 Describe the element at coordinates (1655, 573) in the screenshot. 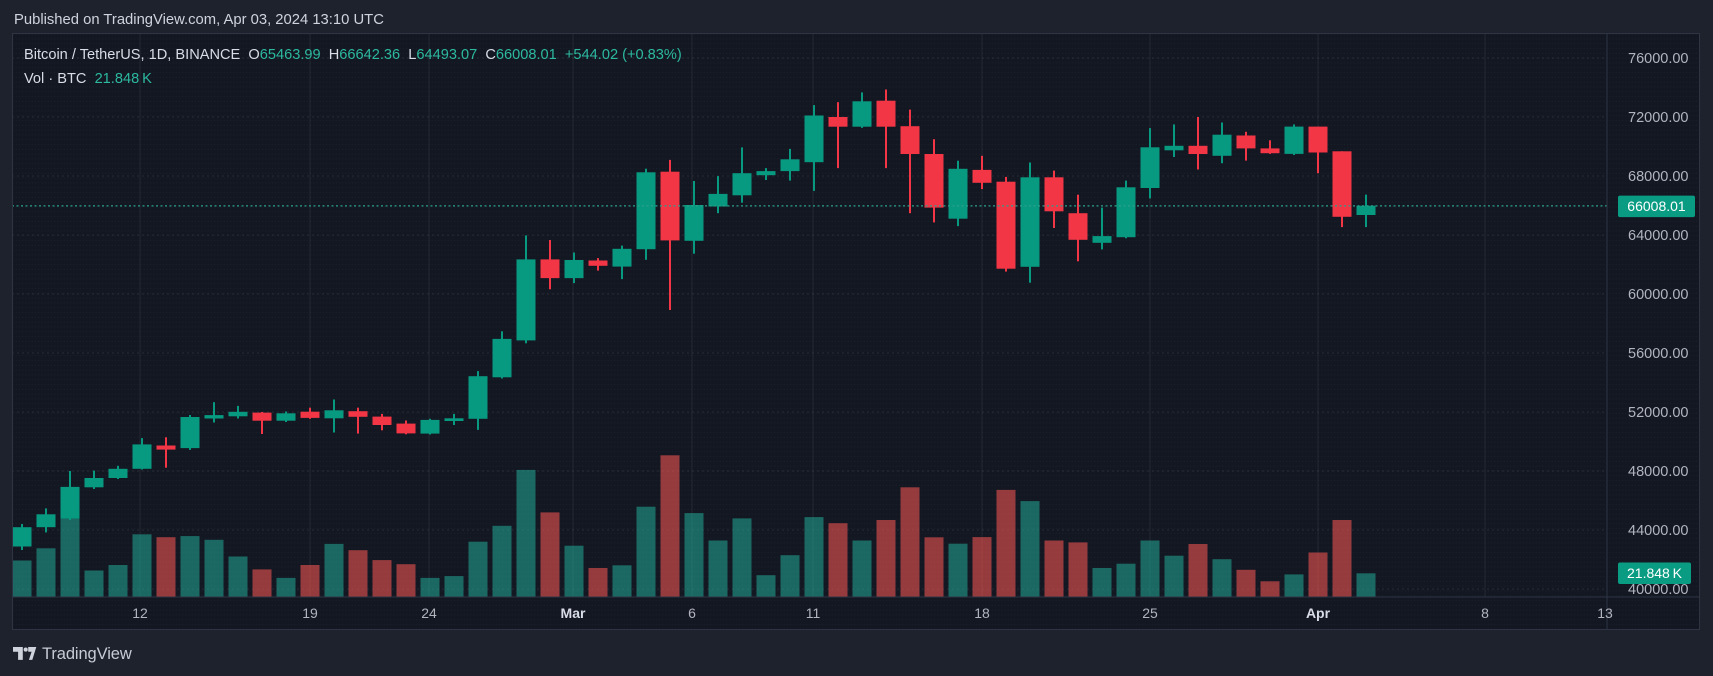

I see `svg-text: 21.848 K` at that location.